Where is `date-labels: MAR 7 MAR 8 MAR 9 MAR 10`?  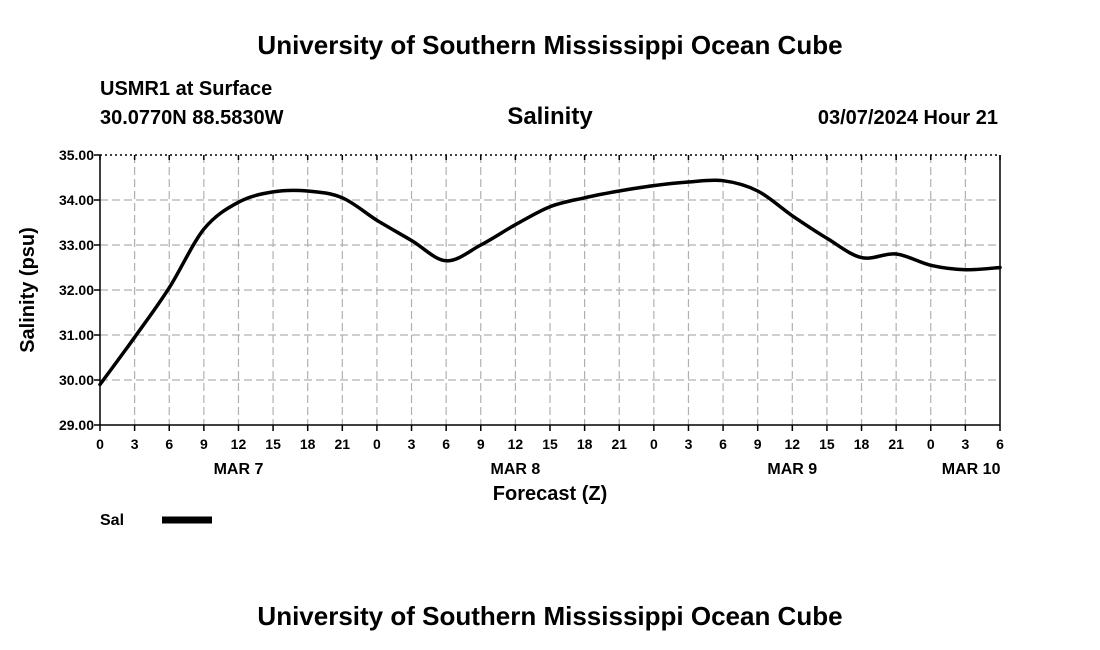 date-labels: MAR 7 MAR 8 MAR 9 MAR 10 is located at coordinates (607, 469).